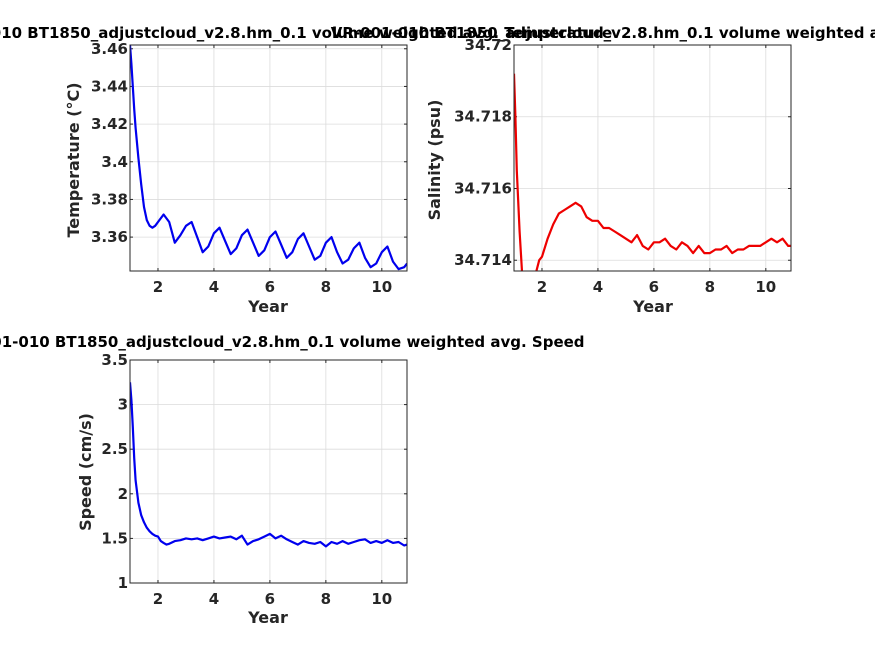 This screenshot has width=875, height=656. What do you see at coordinates (710, 287) in the screenshot?
I see `salinity-x-tick-label: 8` at bounding box center [710, 287].